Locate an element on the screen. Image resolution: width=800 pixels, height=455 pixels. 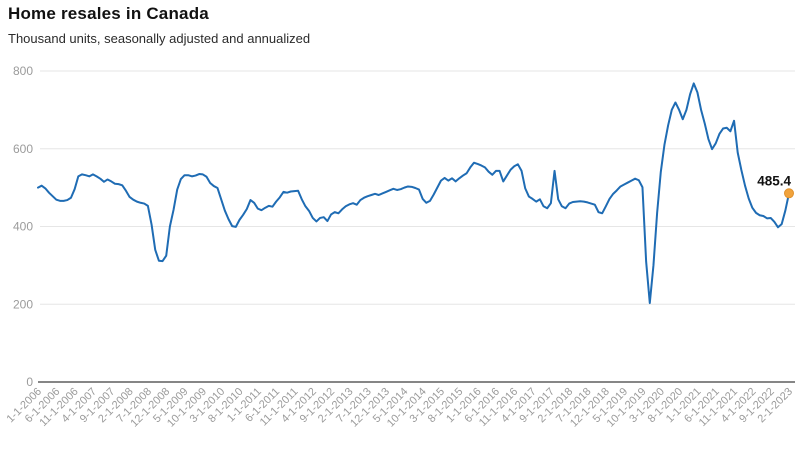
latest-value-label: 485.4 is located at coordinates (774, 180).